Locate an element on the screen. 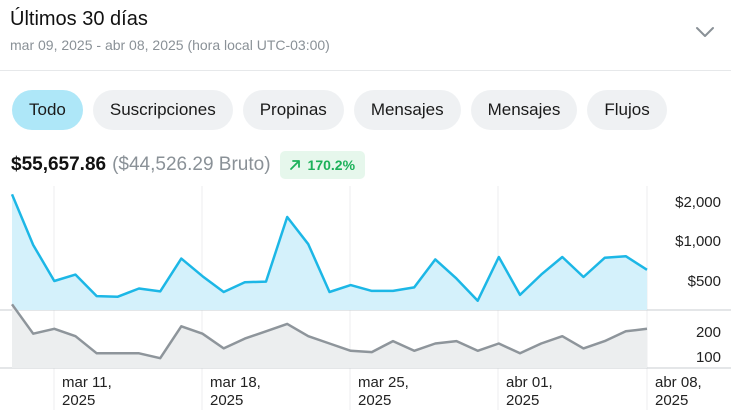 Image resolution: width=731 pixels, height=416 pixels. page-title: Últimos 30 días is located at coordinates (79, 19).